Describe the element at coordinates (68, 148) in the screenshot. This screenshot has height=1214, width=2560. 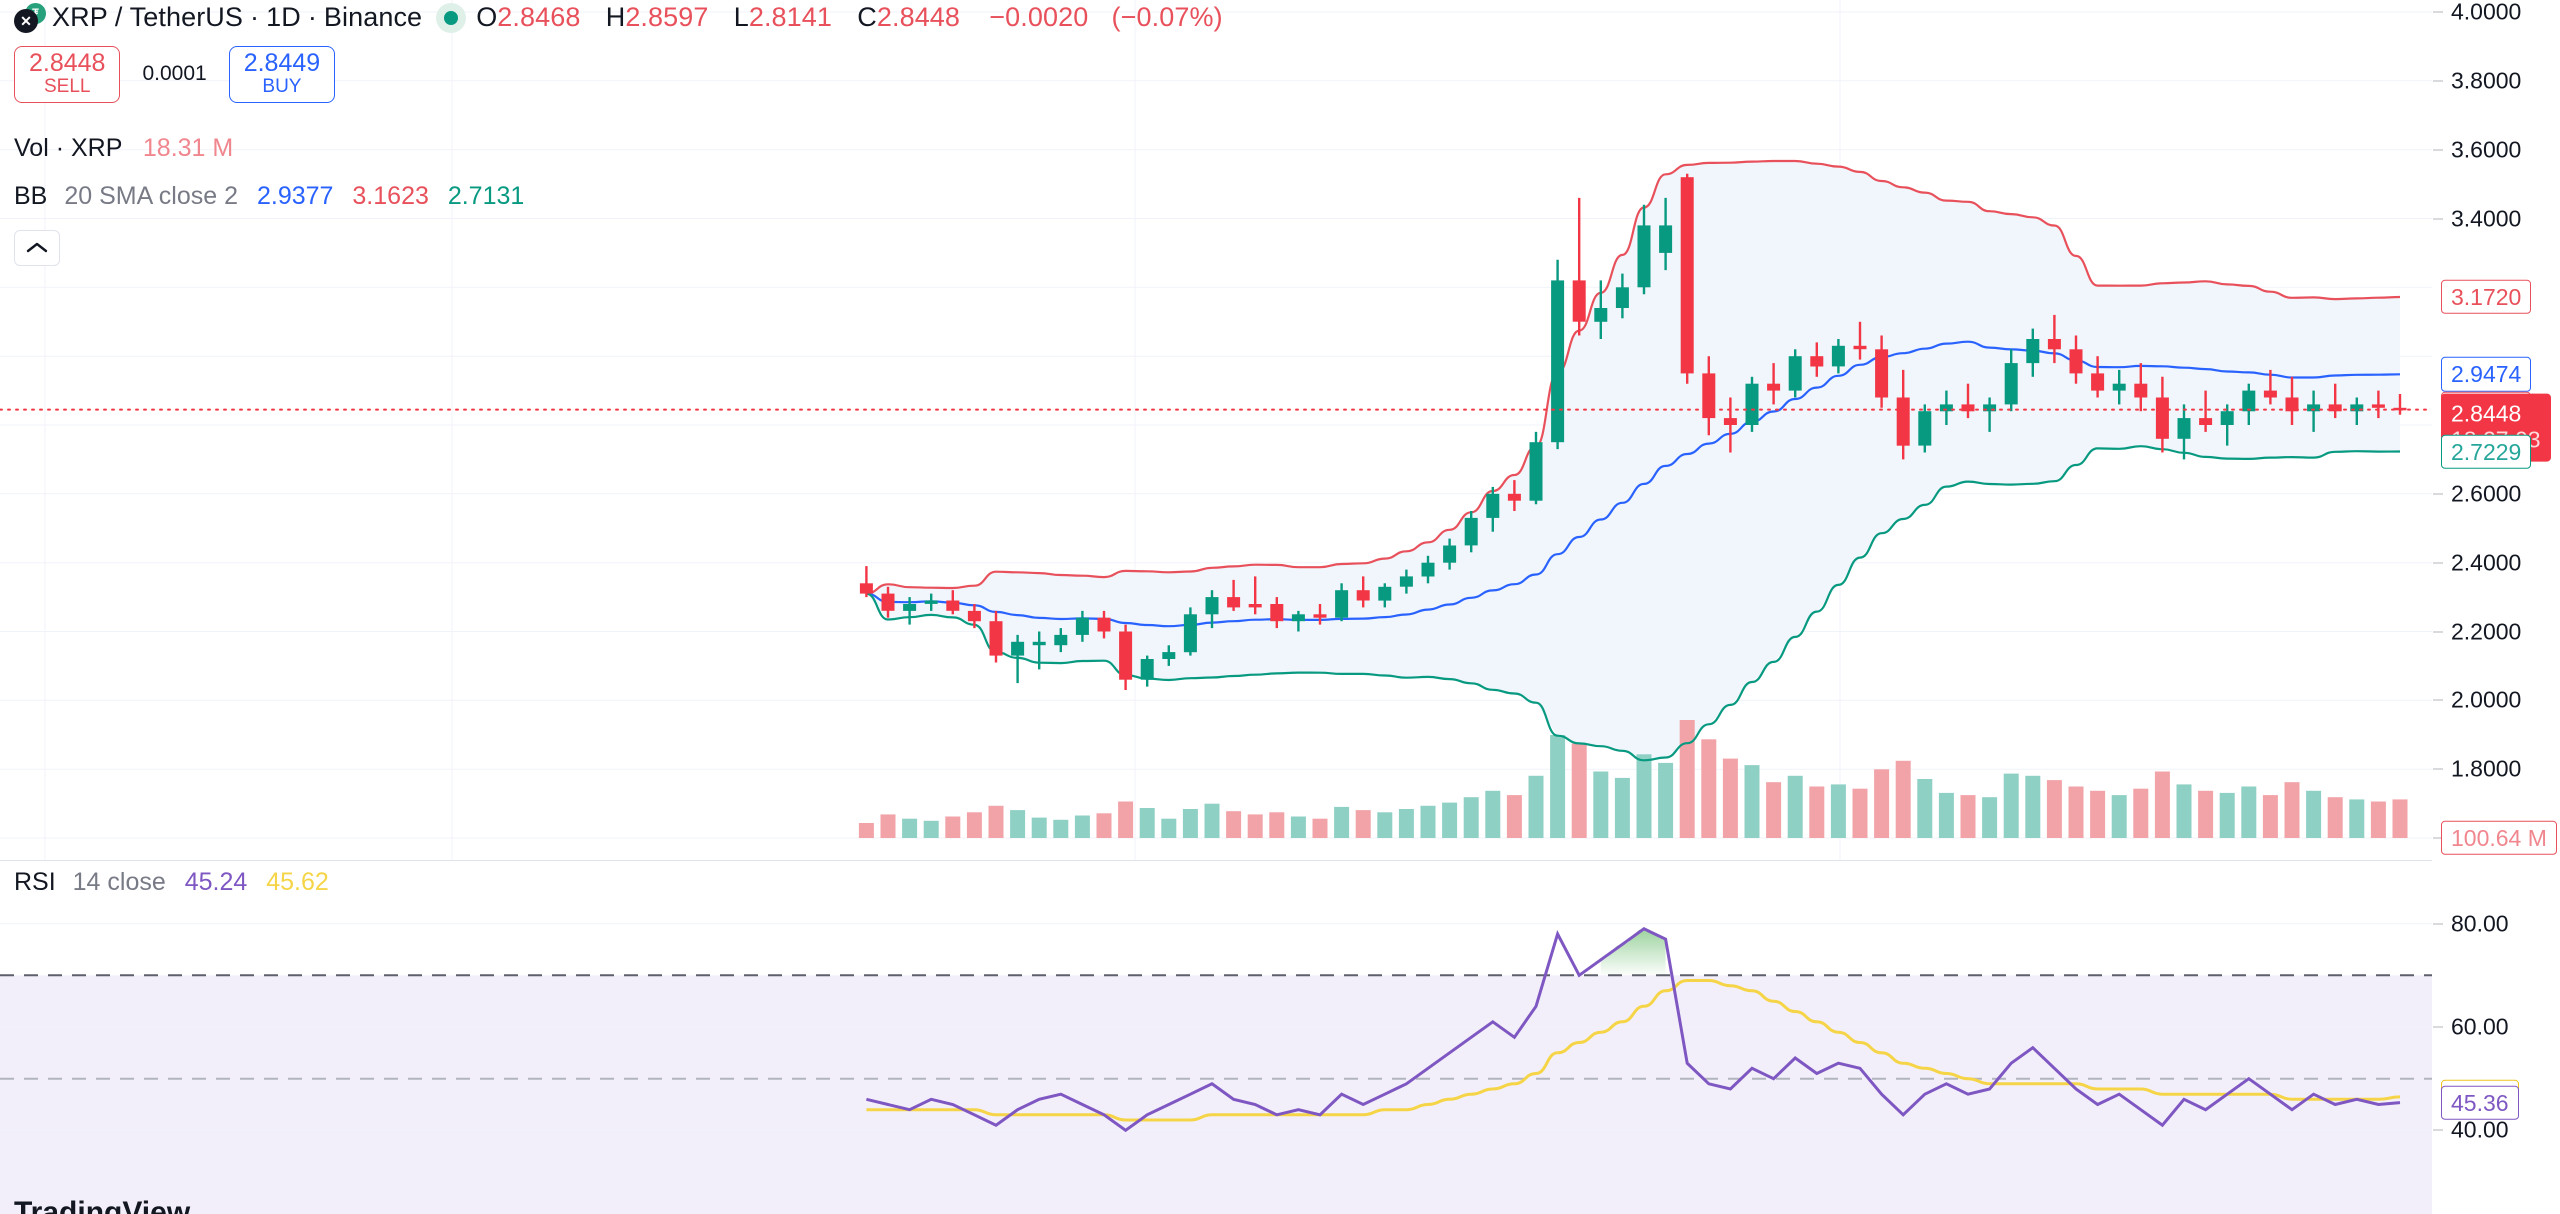
I see `volume-title: Vol · XRP` at that location.